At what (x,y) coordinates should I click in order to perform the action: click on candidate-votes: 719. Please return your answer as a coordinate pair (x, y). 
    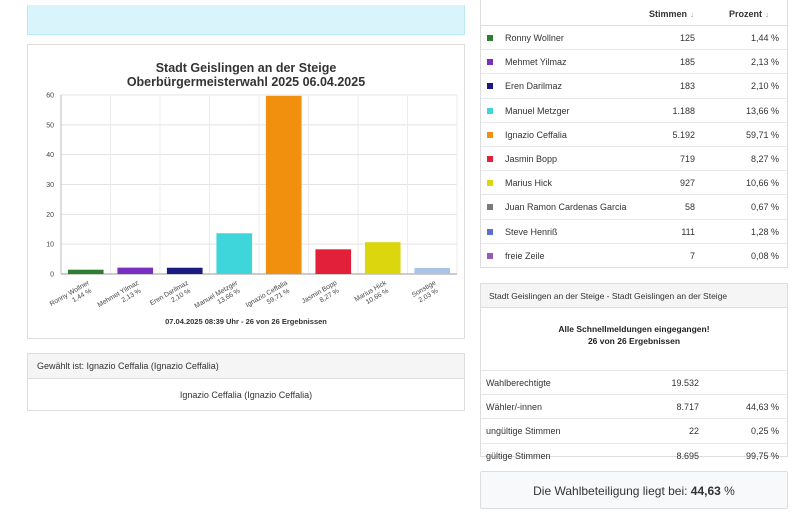
    Looking at the image, I should click on (687, 158).